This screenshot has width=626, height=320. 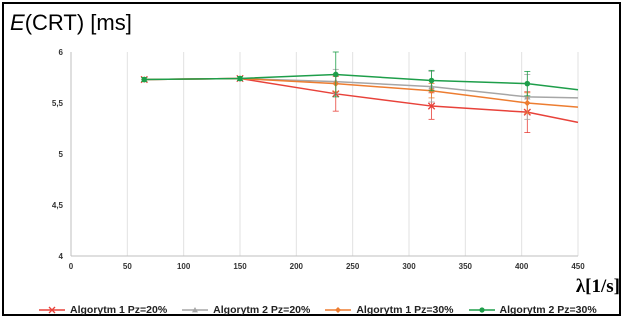 What do you see at coordinates (297, 266) in the screenshot?
I see `x-tick-label: 200` at bounding box center [297, 266].